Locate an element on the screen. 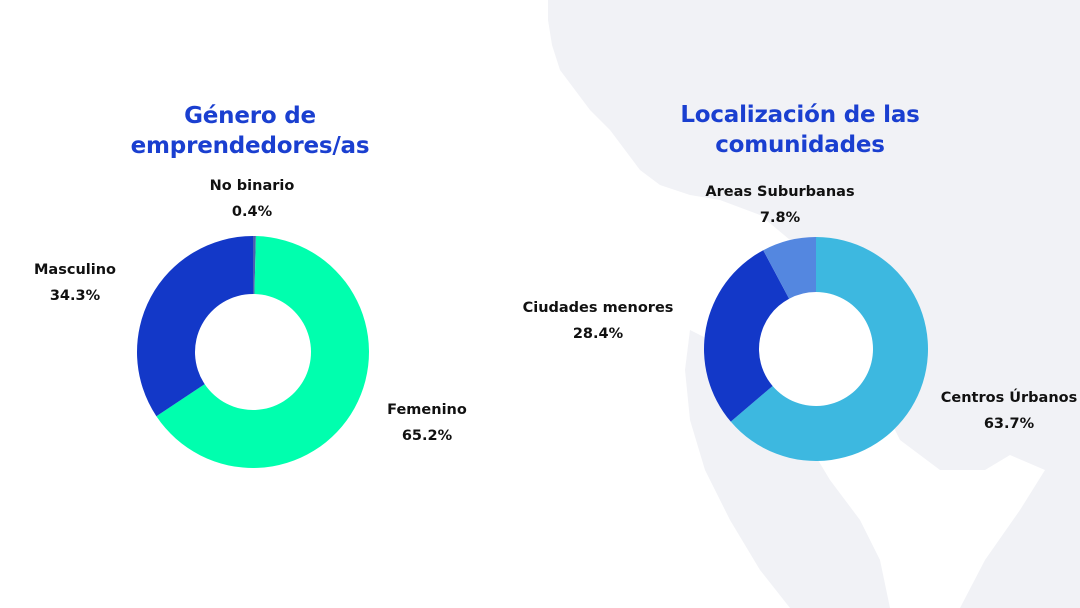 This screenshot has width=1080, height=608. location-title-line-1: Localización de las is located at coordinates (800, 115).